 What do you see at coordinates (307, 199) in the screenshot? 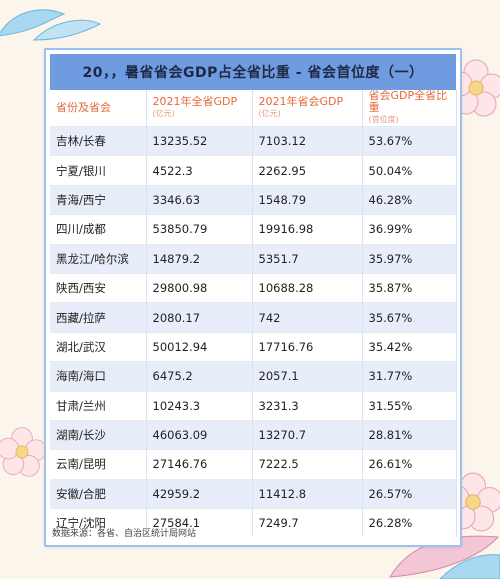
I see `capital-gdp: 1548.79` at bounding box center [307, 199].